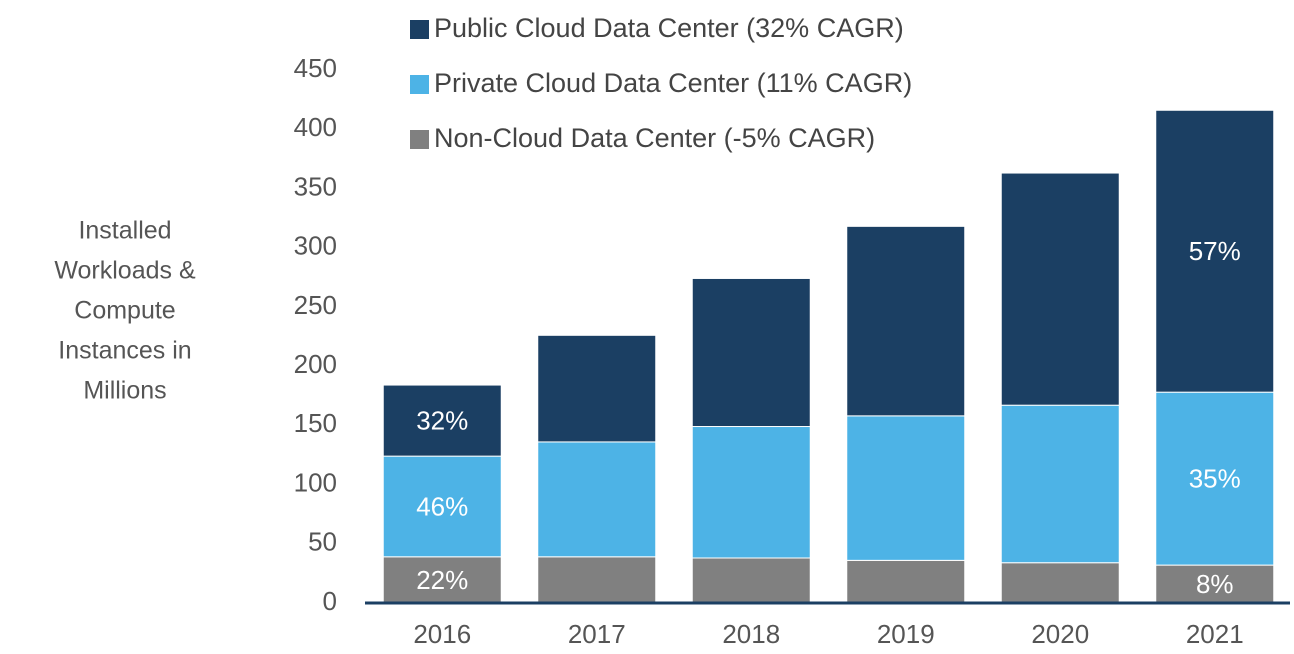 Image resolution: width=1294 pixels, height=654 pixels. What do you see at coordinates (751, 634) in the screenshot?
I see `x-tick-label: 2018` at bounding box center [751, 634].